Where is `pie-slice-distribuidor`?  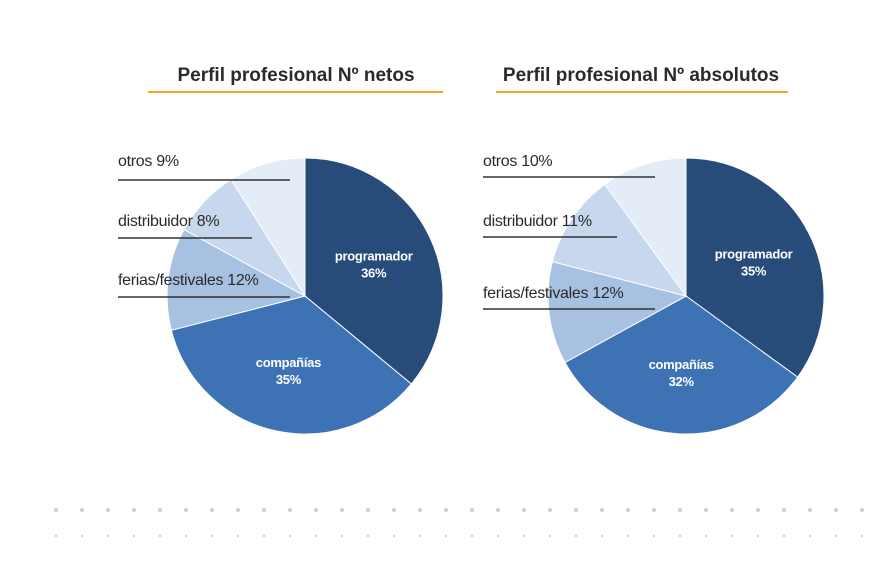
pie-slice-distribuidor is located at coordinates (619, 240).